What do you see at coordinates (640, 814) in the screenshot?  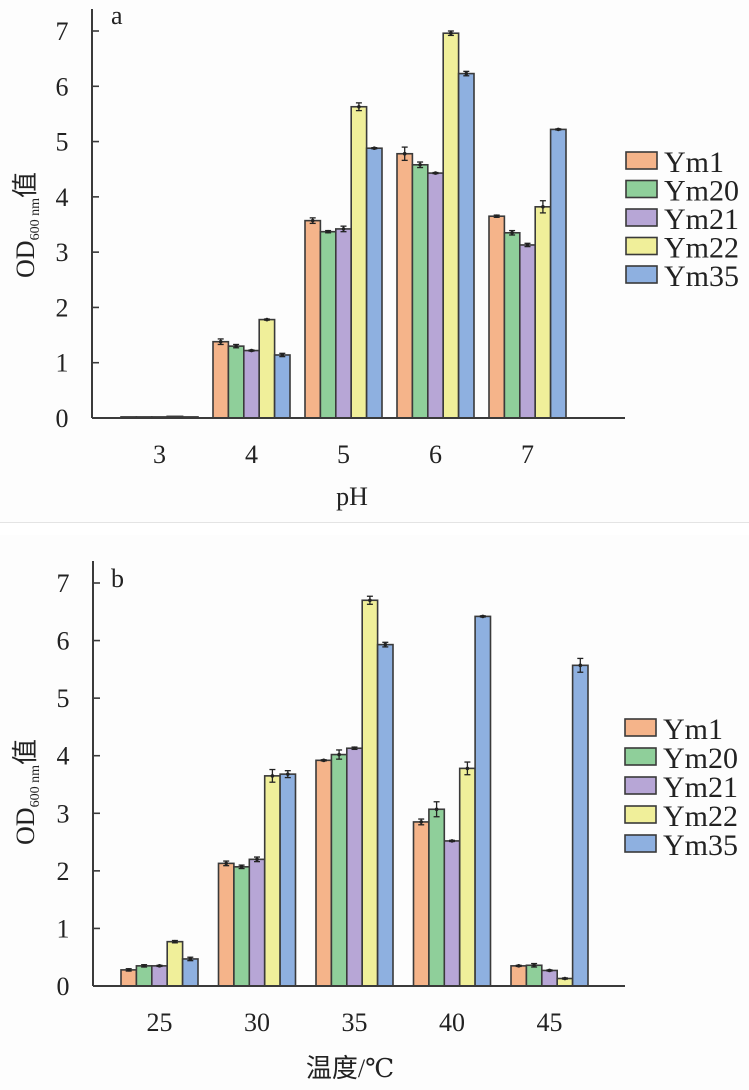 I see `legend-swatch-b-ym22` at bounding box center [640, 814].